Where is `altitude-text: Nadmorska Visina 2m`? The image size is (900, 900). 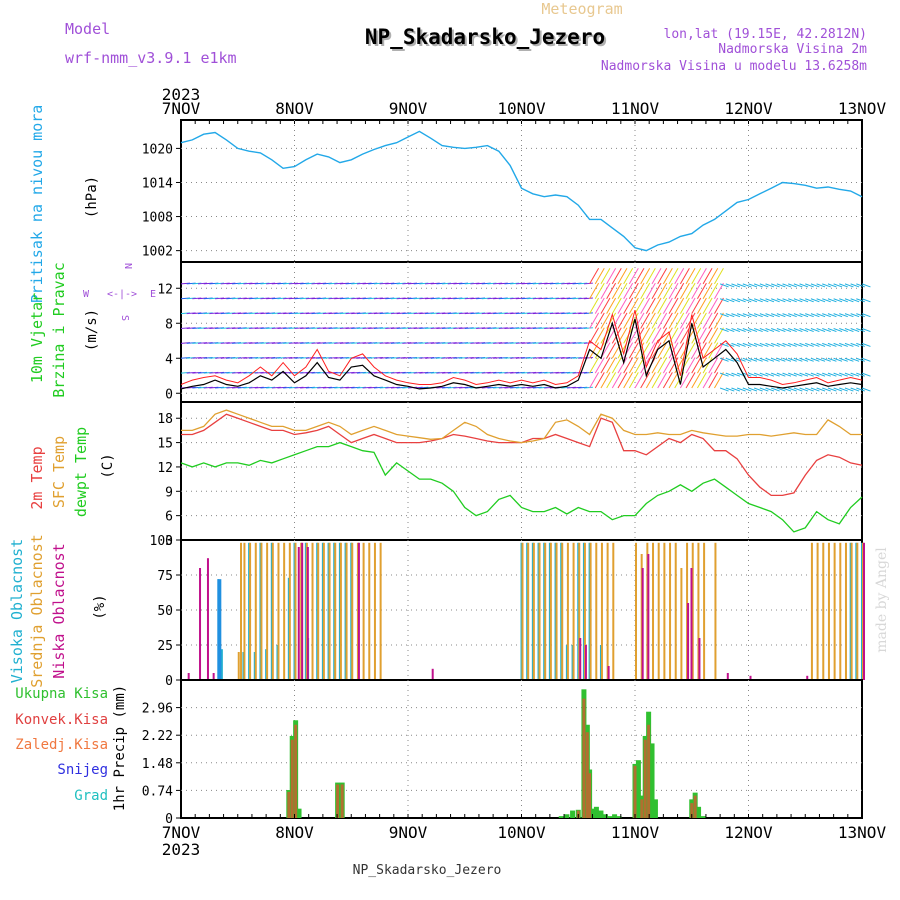 altitude-text: Nadmorska Visina 2m is located at coordinates (792, 49).